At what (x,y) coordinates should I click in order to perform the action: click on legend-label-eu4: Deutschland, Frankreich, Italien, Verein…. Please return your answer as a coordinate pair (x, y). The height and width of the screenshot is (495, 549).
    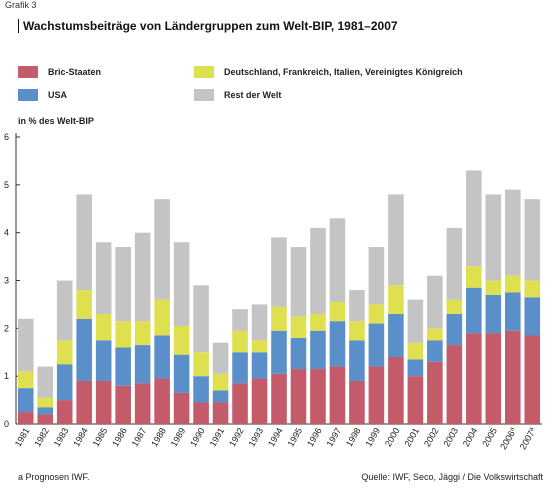
    Looking at the image, I should click on (343, 72).